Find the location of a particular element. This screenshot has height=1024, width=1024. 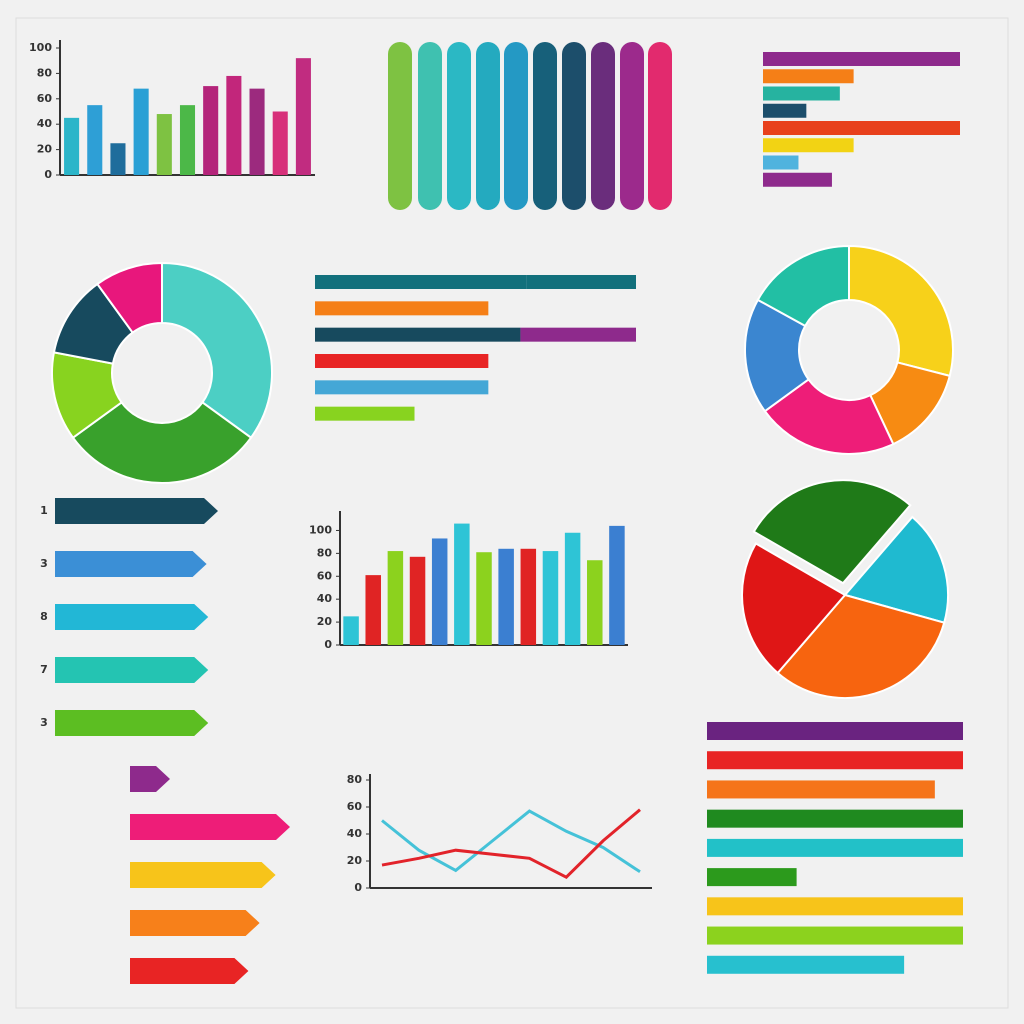

row-label: 1 is located at coordinates (44, 510).